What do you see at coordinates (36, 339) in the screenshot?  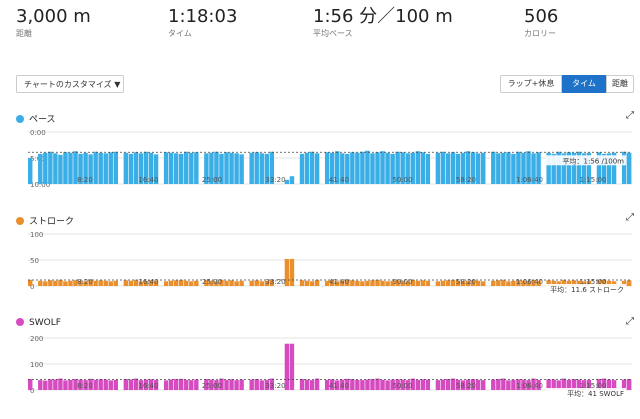 I see `y-tick-label: 200` at bounding box center [36, 339].